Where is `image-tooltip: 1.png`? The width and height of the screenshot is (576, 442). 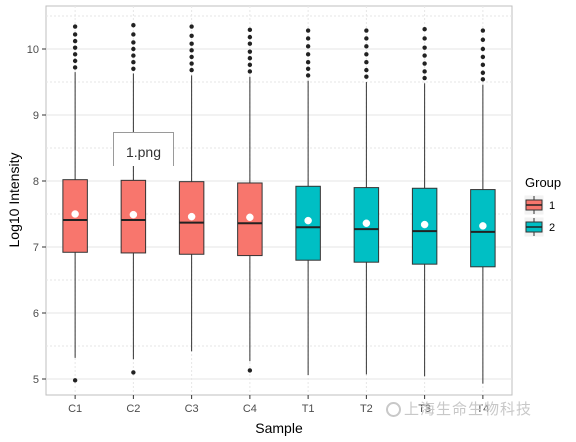
image-tooltip: 1.png is located at coordinates (143, 149).